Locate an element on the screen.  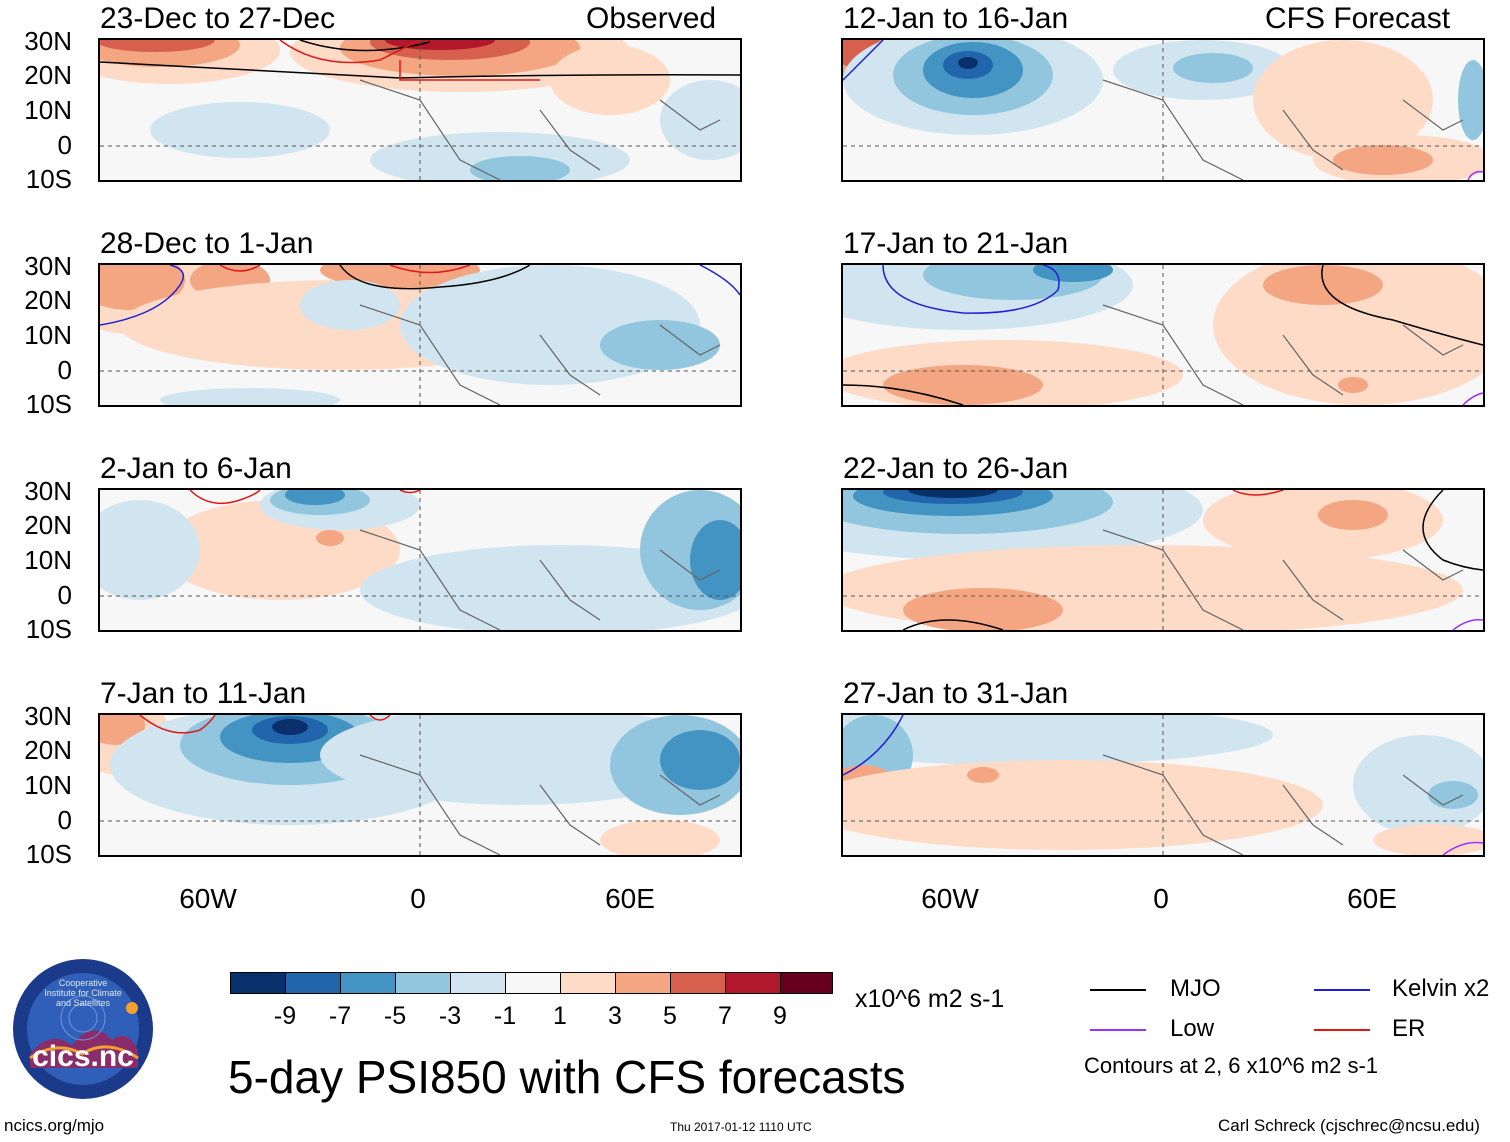
panel-label-observed: Observed is located at coordinates (651, 18).